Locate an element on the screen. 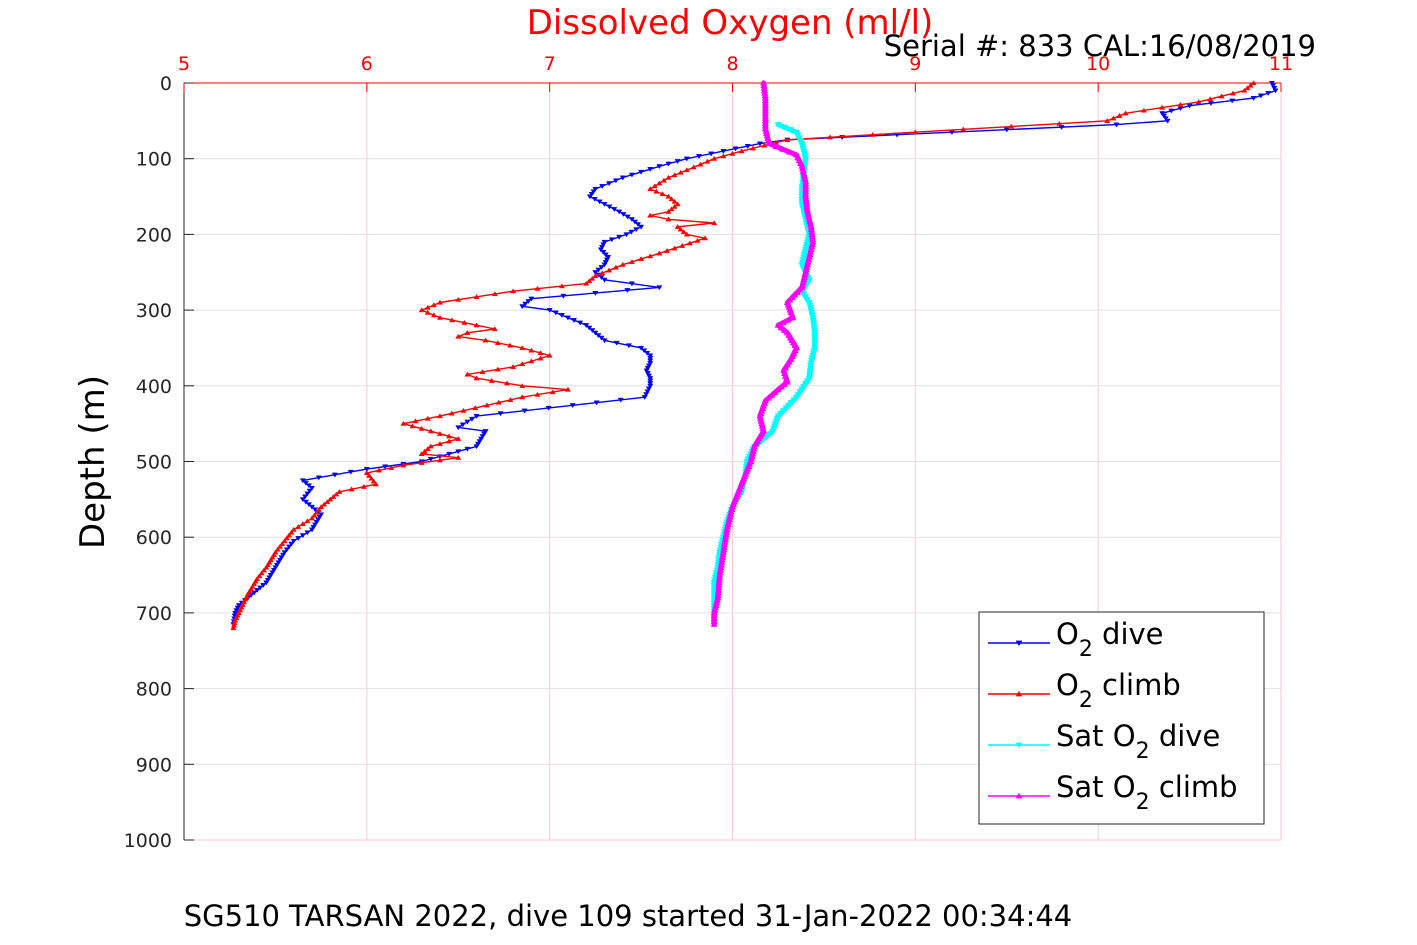 The height and width of the screenshot is (945, 1417). legend-marker is located at coordinates (1019, 693).